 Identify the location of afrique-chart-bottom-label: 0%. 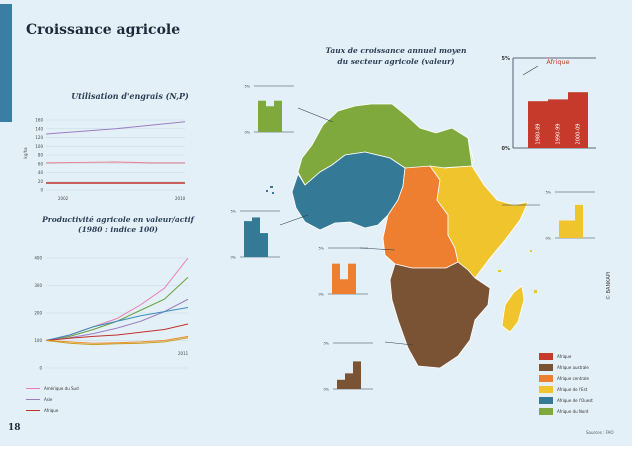
(506, 149).